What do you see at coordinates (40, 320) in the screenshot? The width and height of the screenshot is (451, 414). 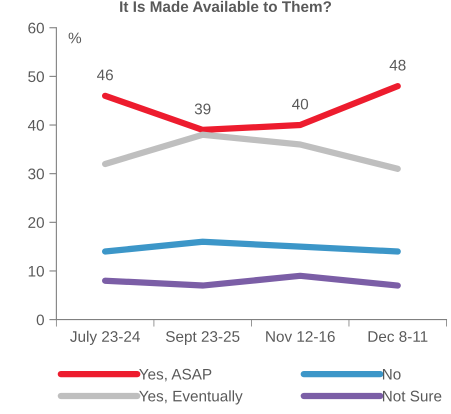 I see `y-tick-label: 0` at bounding box center [40, 320].